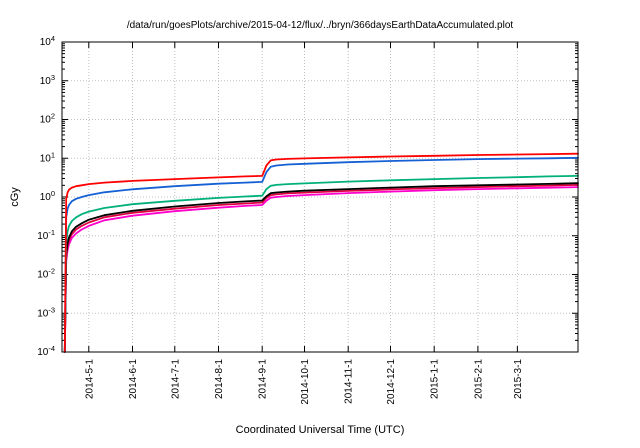 Image resolution: width=640 pixels, height=448 pixels. Describe the element at coordinates (46, 351) in the screenshot. I see `y-tick-label: 10⁻⁴` at that location.